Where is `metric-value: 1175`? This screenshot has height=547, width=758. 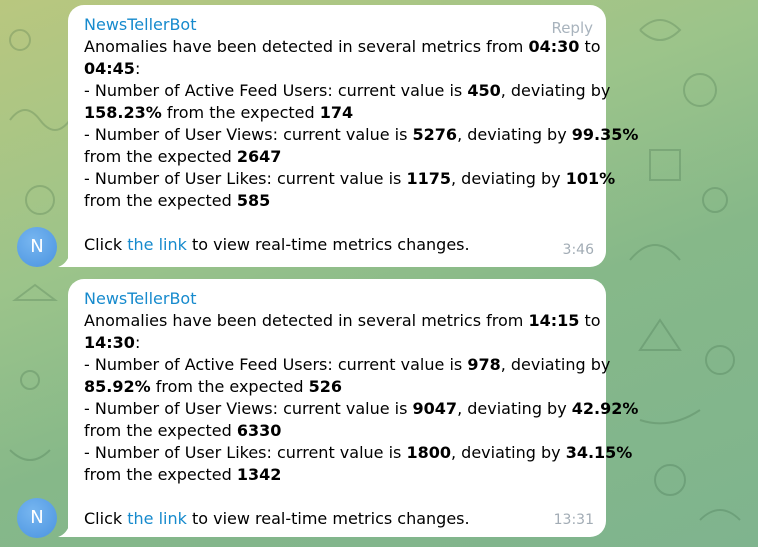 metric-value: 1175 is located at coordinates (428, 178).